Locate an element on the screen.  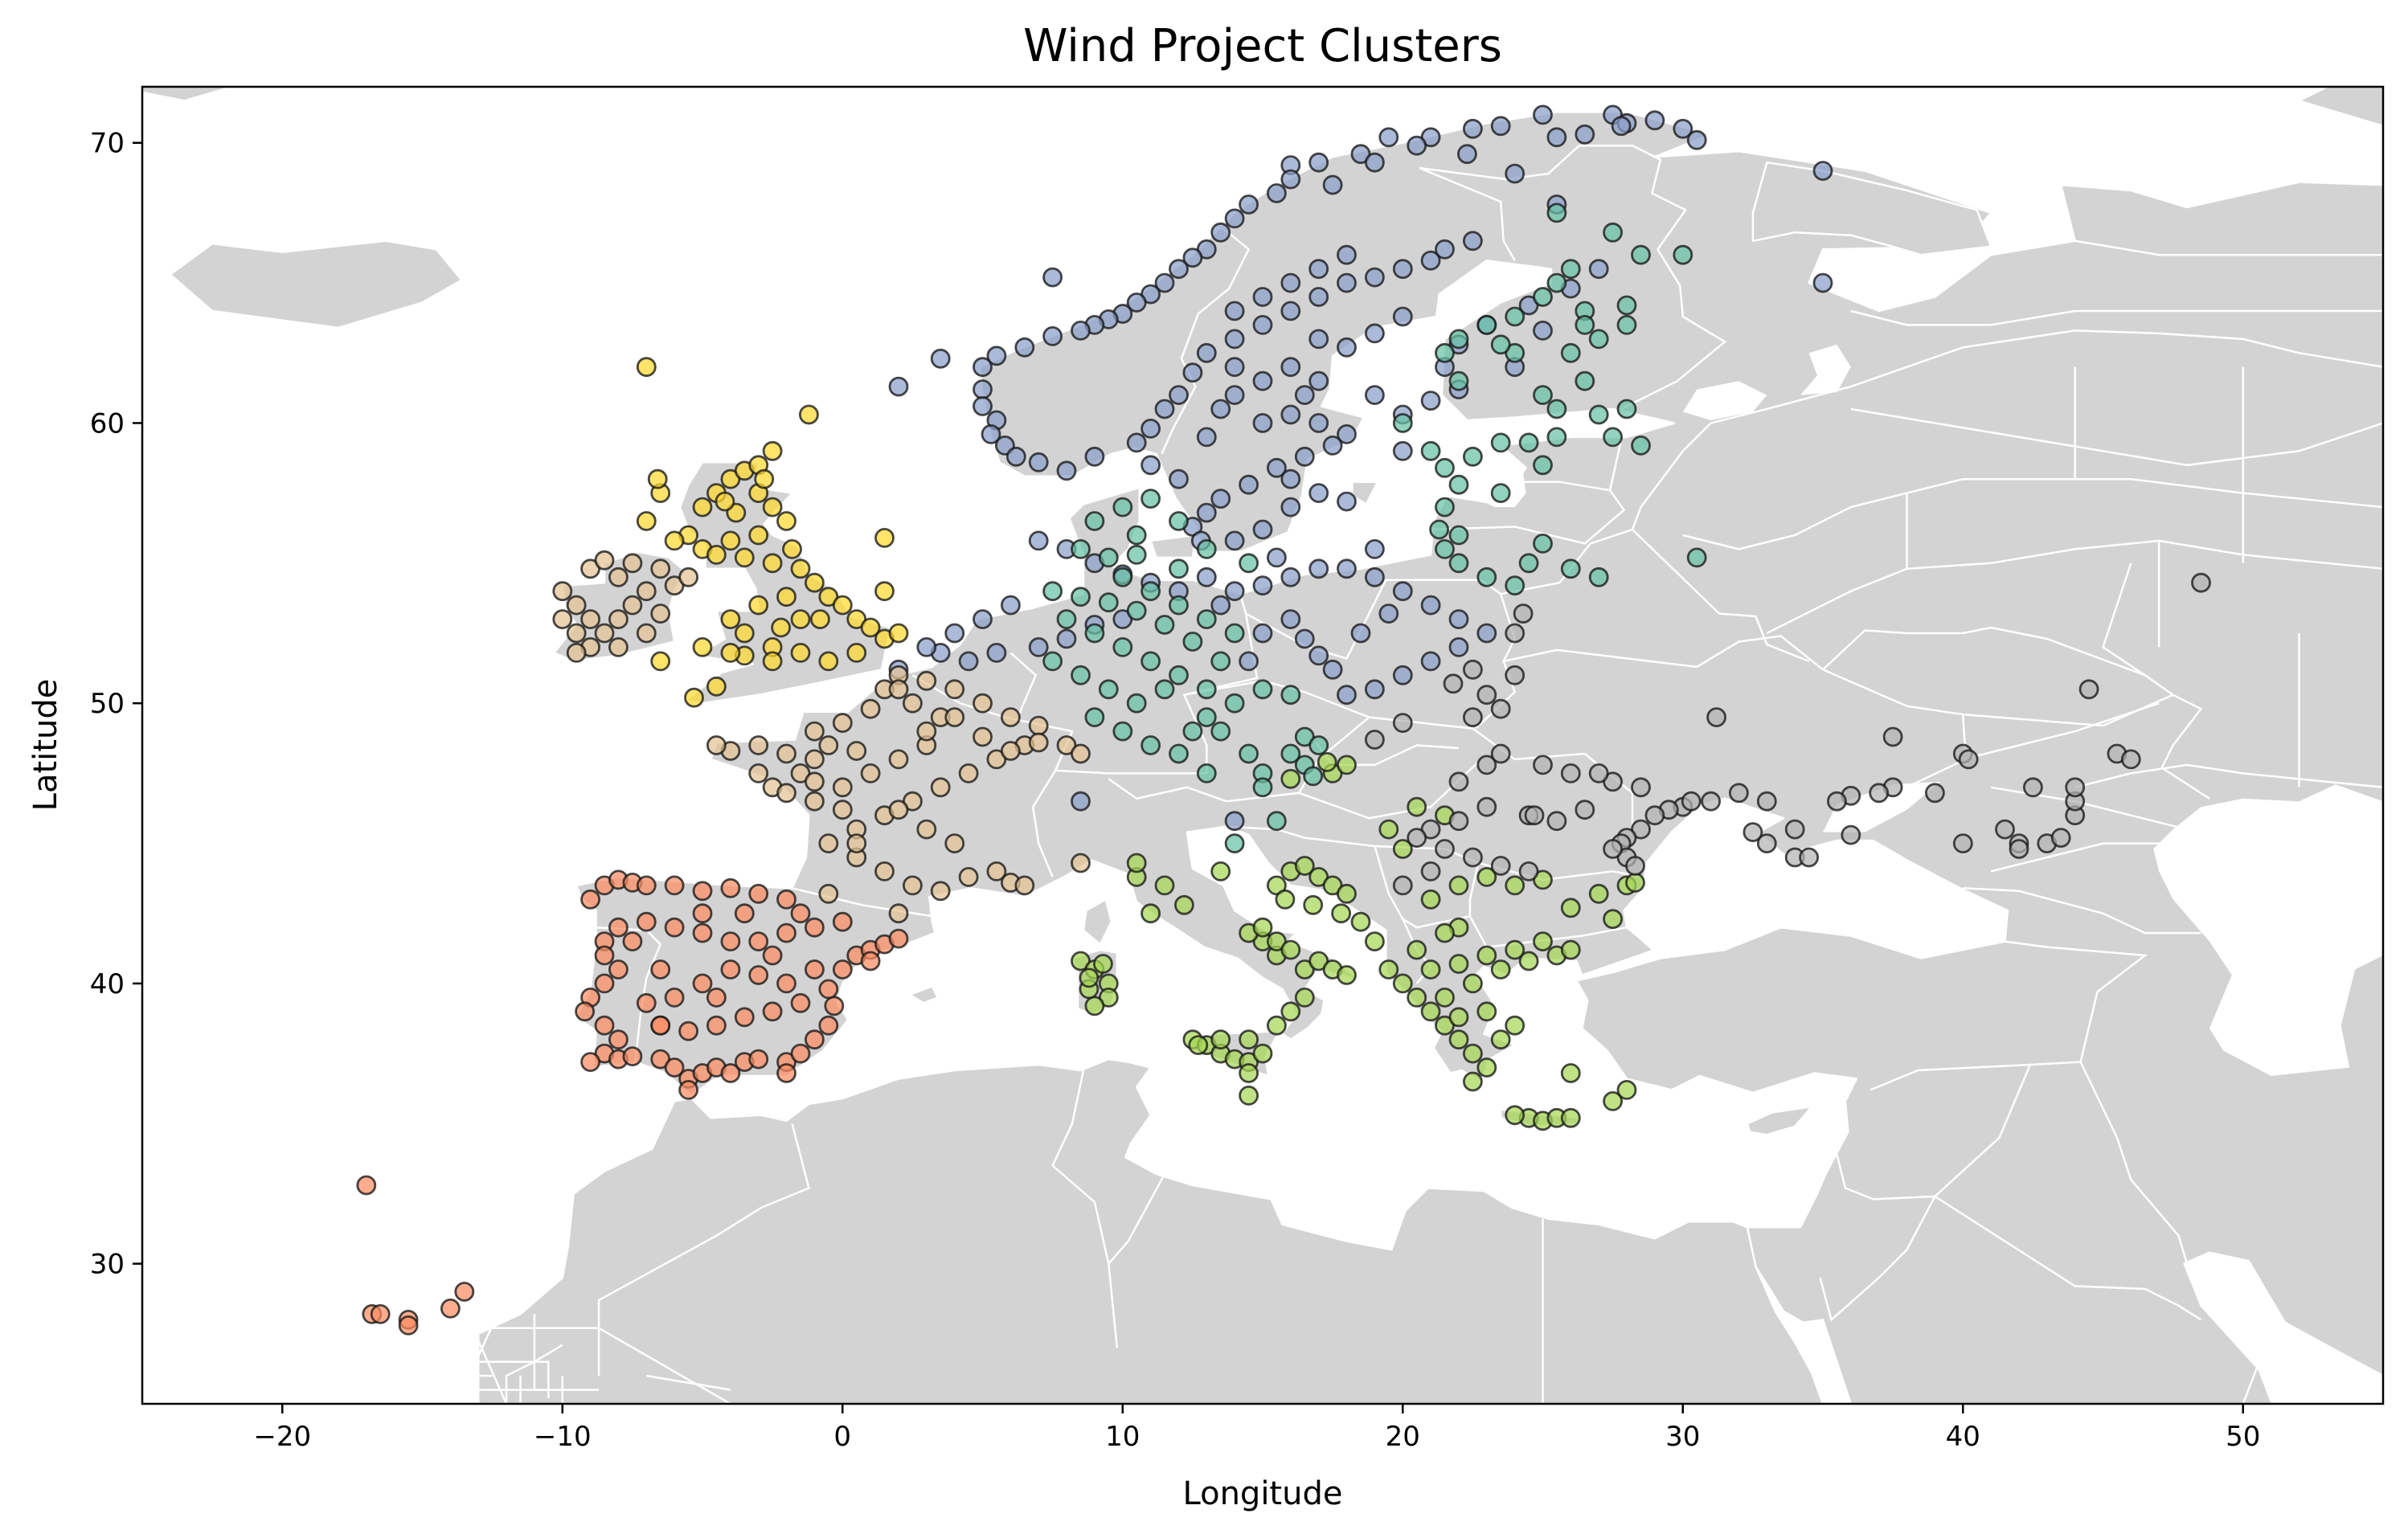
gotland is located at coordinates (1365, 493).